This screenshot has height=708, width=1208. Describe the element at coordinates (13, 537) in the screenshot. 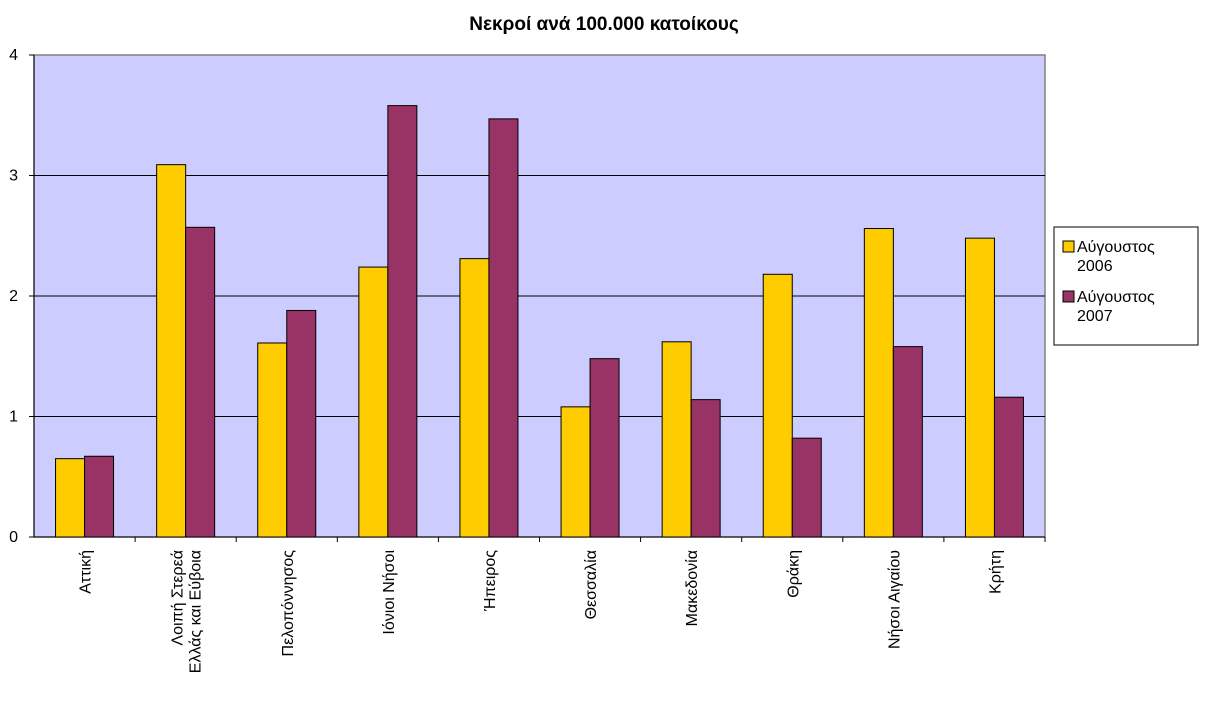

I see `y-tick-label: 0` at that location.